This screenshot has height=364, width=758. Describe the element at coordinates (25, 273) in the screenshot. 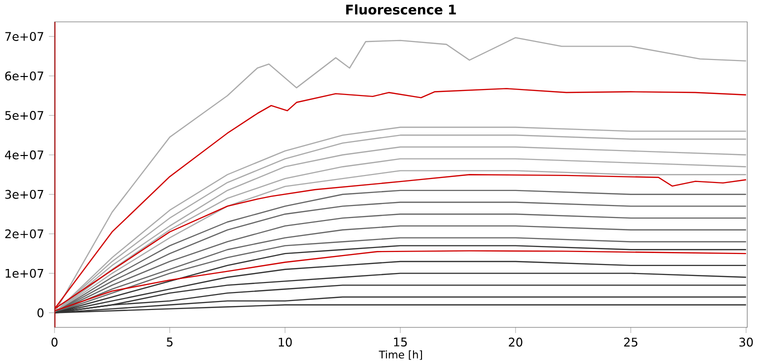

I see `y-tick-label: 1e+07` at that location.